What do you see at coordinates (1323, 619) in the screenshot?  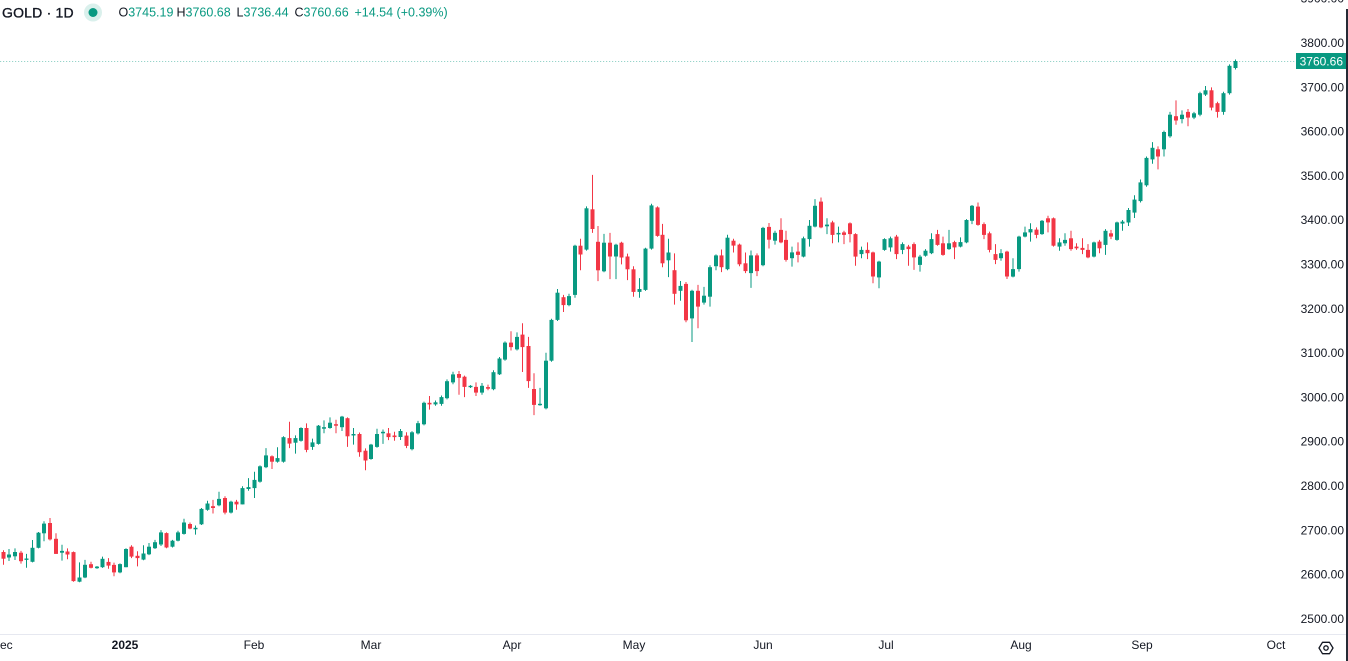 I see `svg-text: 2500.00` at bounding box center [1323, 619].